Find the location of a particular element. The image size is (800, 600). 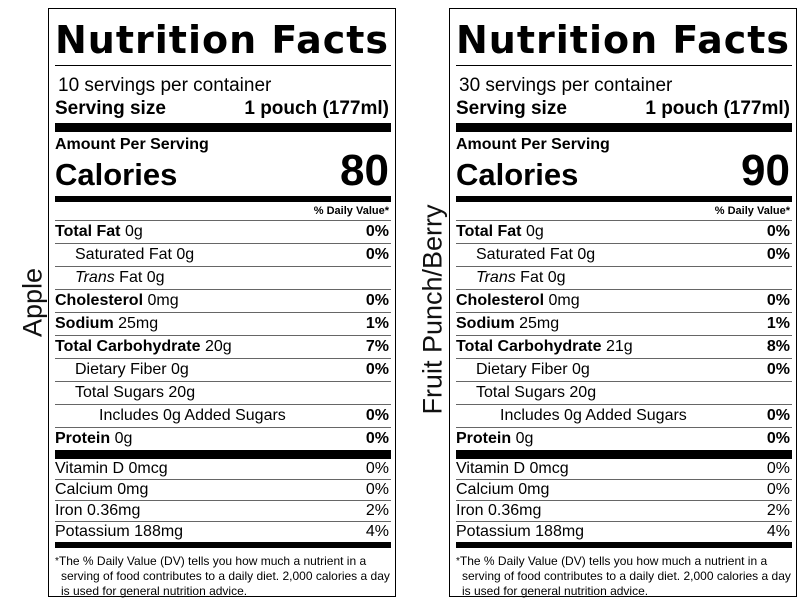

servings-per-container: 30 servings per container is located at coordinates (566, 85).